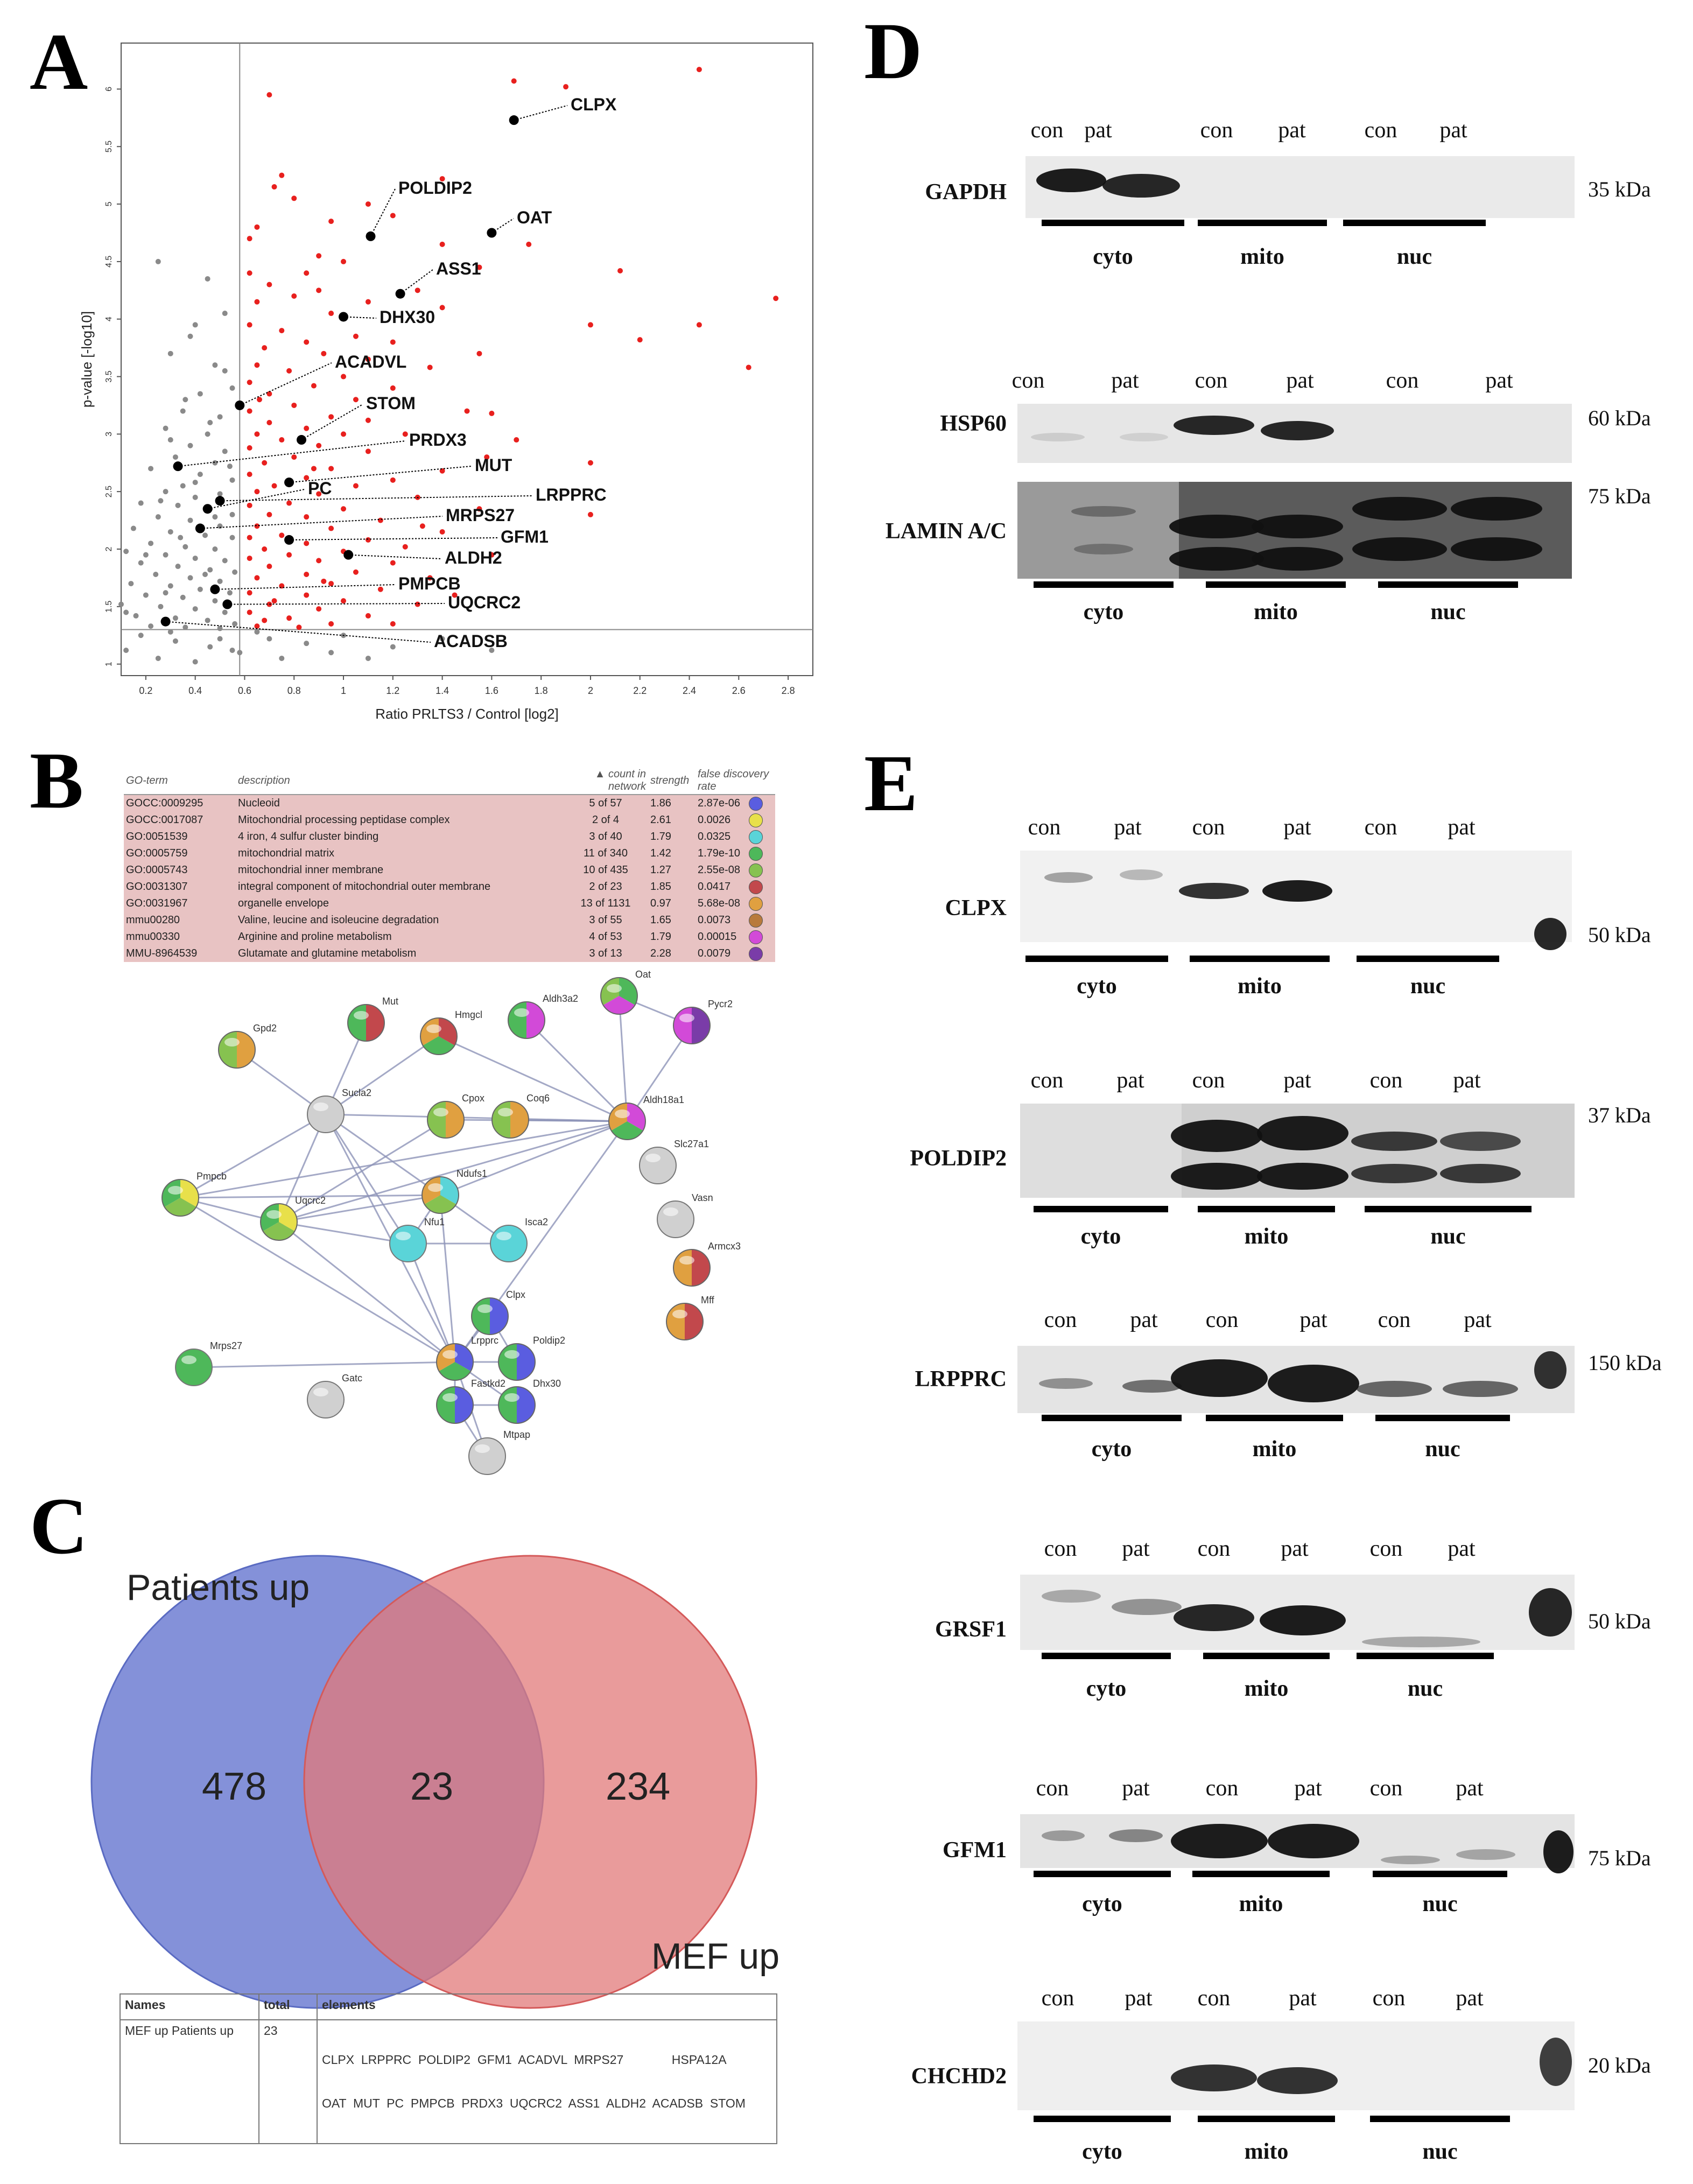 This screenshot has width=1693, height=2184. What do you see at coordinates (714, 953) in the screenshot?
I see `go-fdr-value: 0.0079` at bounding box center [714, 953].